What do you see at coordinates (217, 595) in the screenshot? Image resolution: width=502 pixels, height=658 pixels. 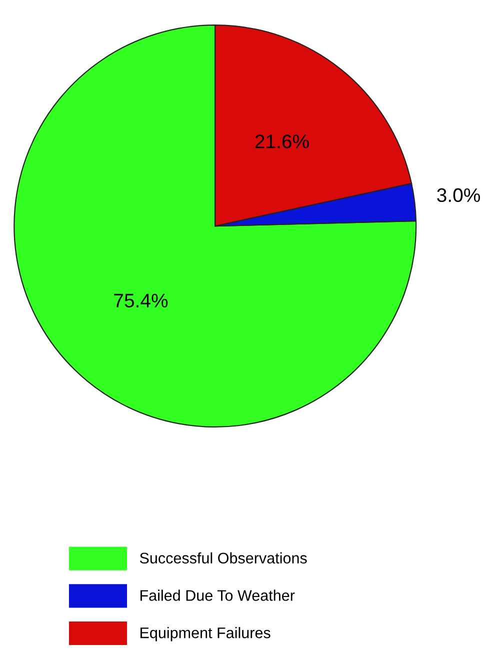 I see `legend-label: Failed Due To Weather` at bounding box center [217, 595].